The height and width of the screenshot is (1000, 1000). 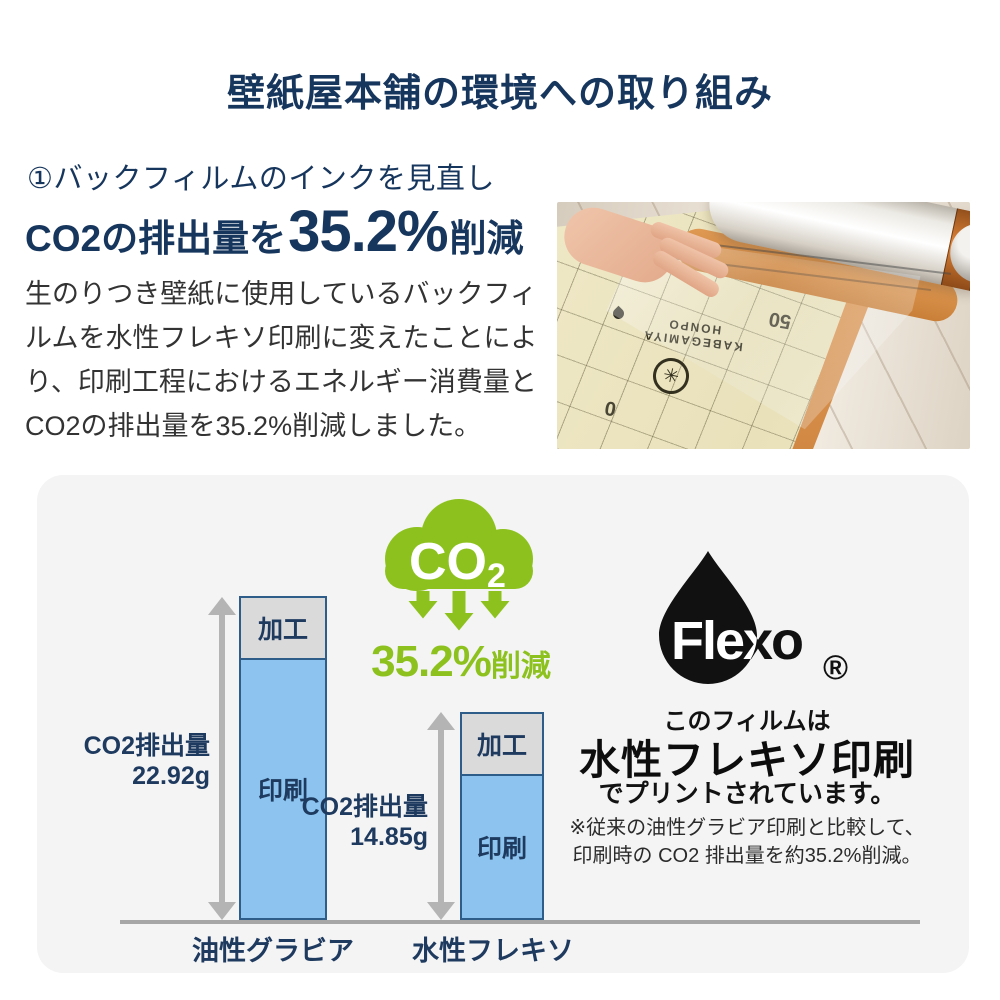 What do you see at coordinates (763, 325) in the screenshot?
I see `wallpaper-roll-photo: KABEGAMIYAHONPO ✳ 0 10 50` at bounding box center [763, 325].